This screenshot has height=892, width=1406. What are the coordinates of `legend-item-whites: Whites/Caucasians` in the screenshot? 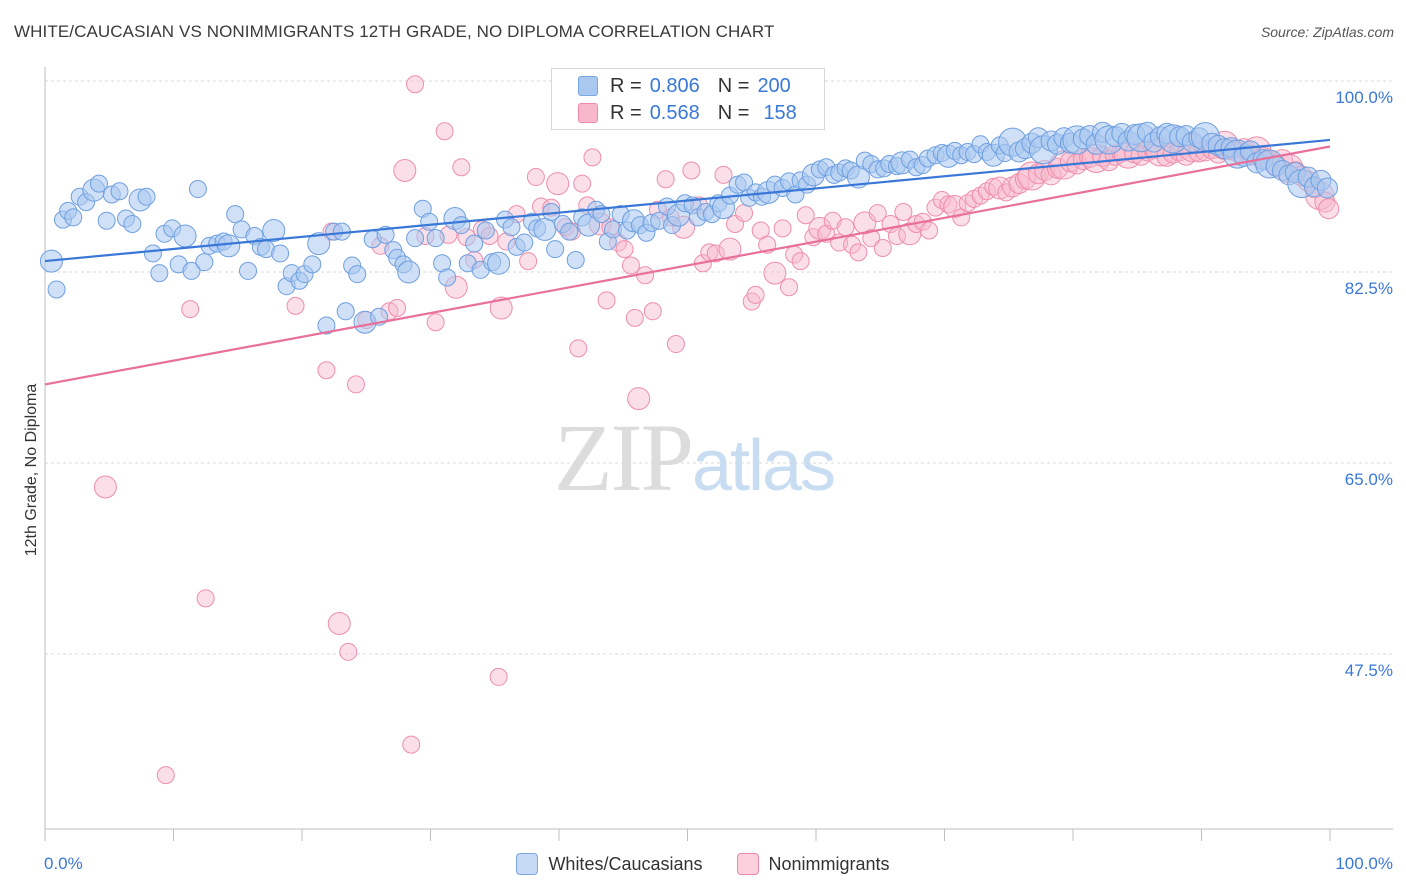 It's located at (609, 864).